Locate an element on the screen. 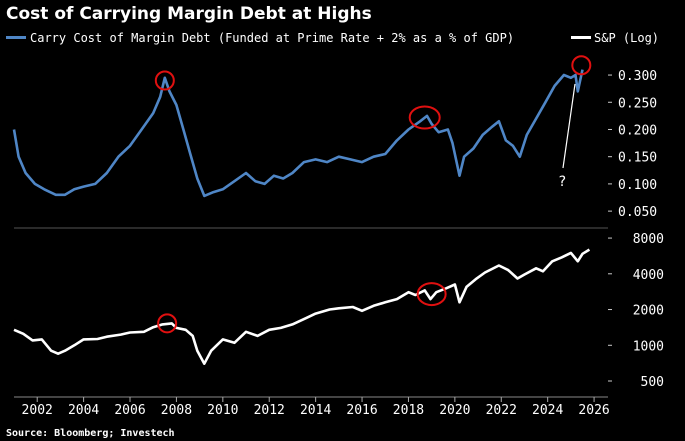  x-tick-label: 2026 is located at coordinates (593, 410).